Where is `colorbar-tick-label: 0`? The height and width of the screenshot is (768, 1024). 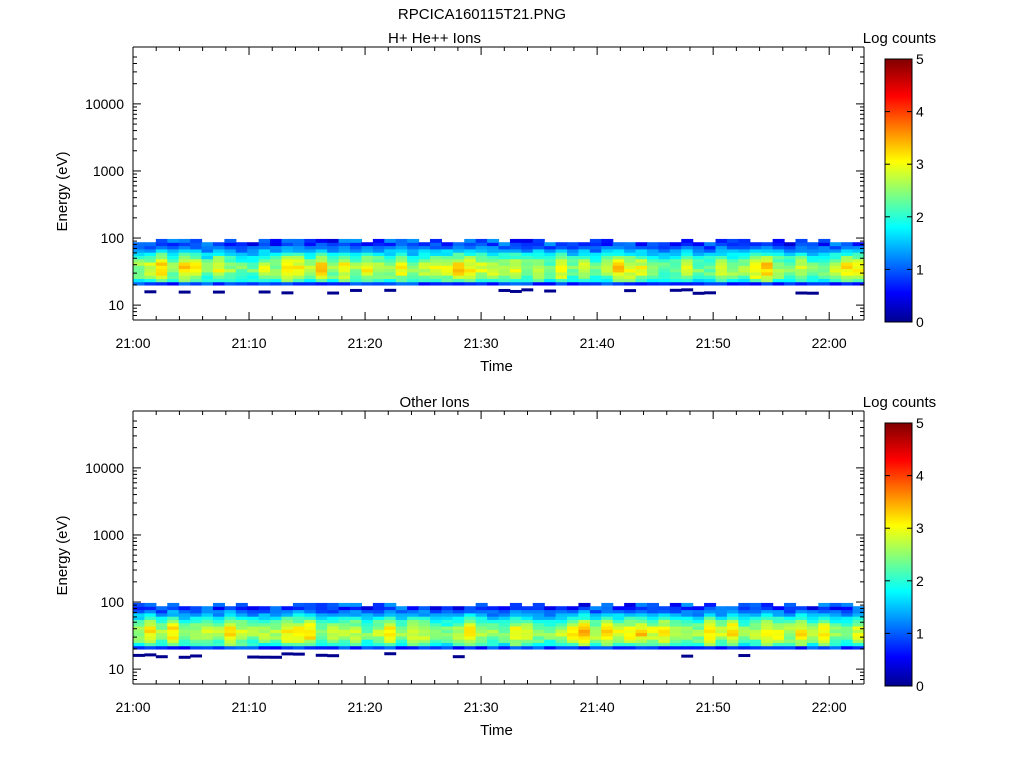 colorbar-tick-label: 0 is located at coordinates (920, 686).